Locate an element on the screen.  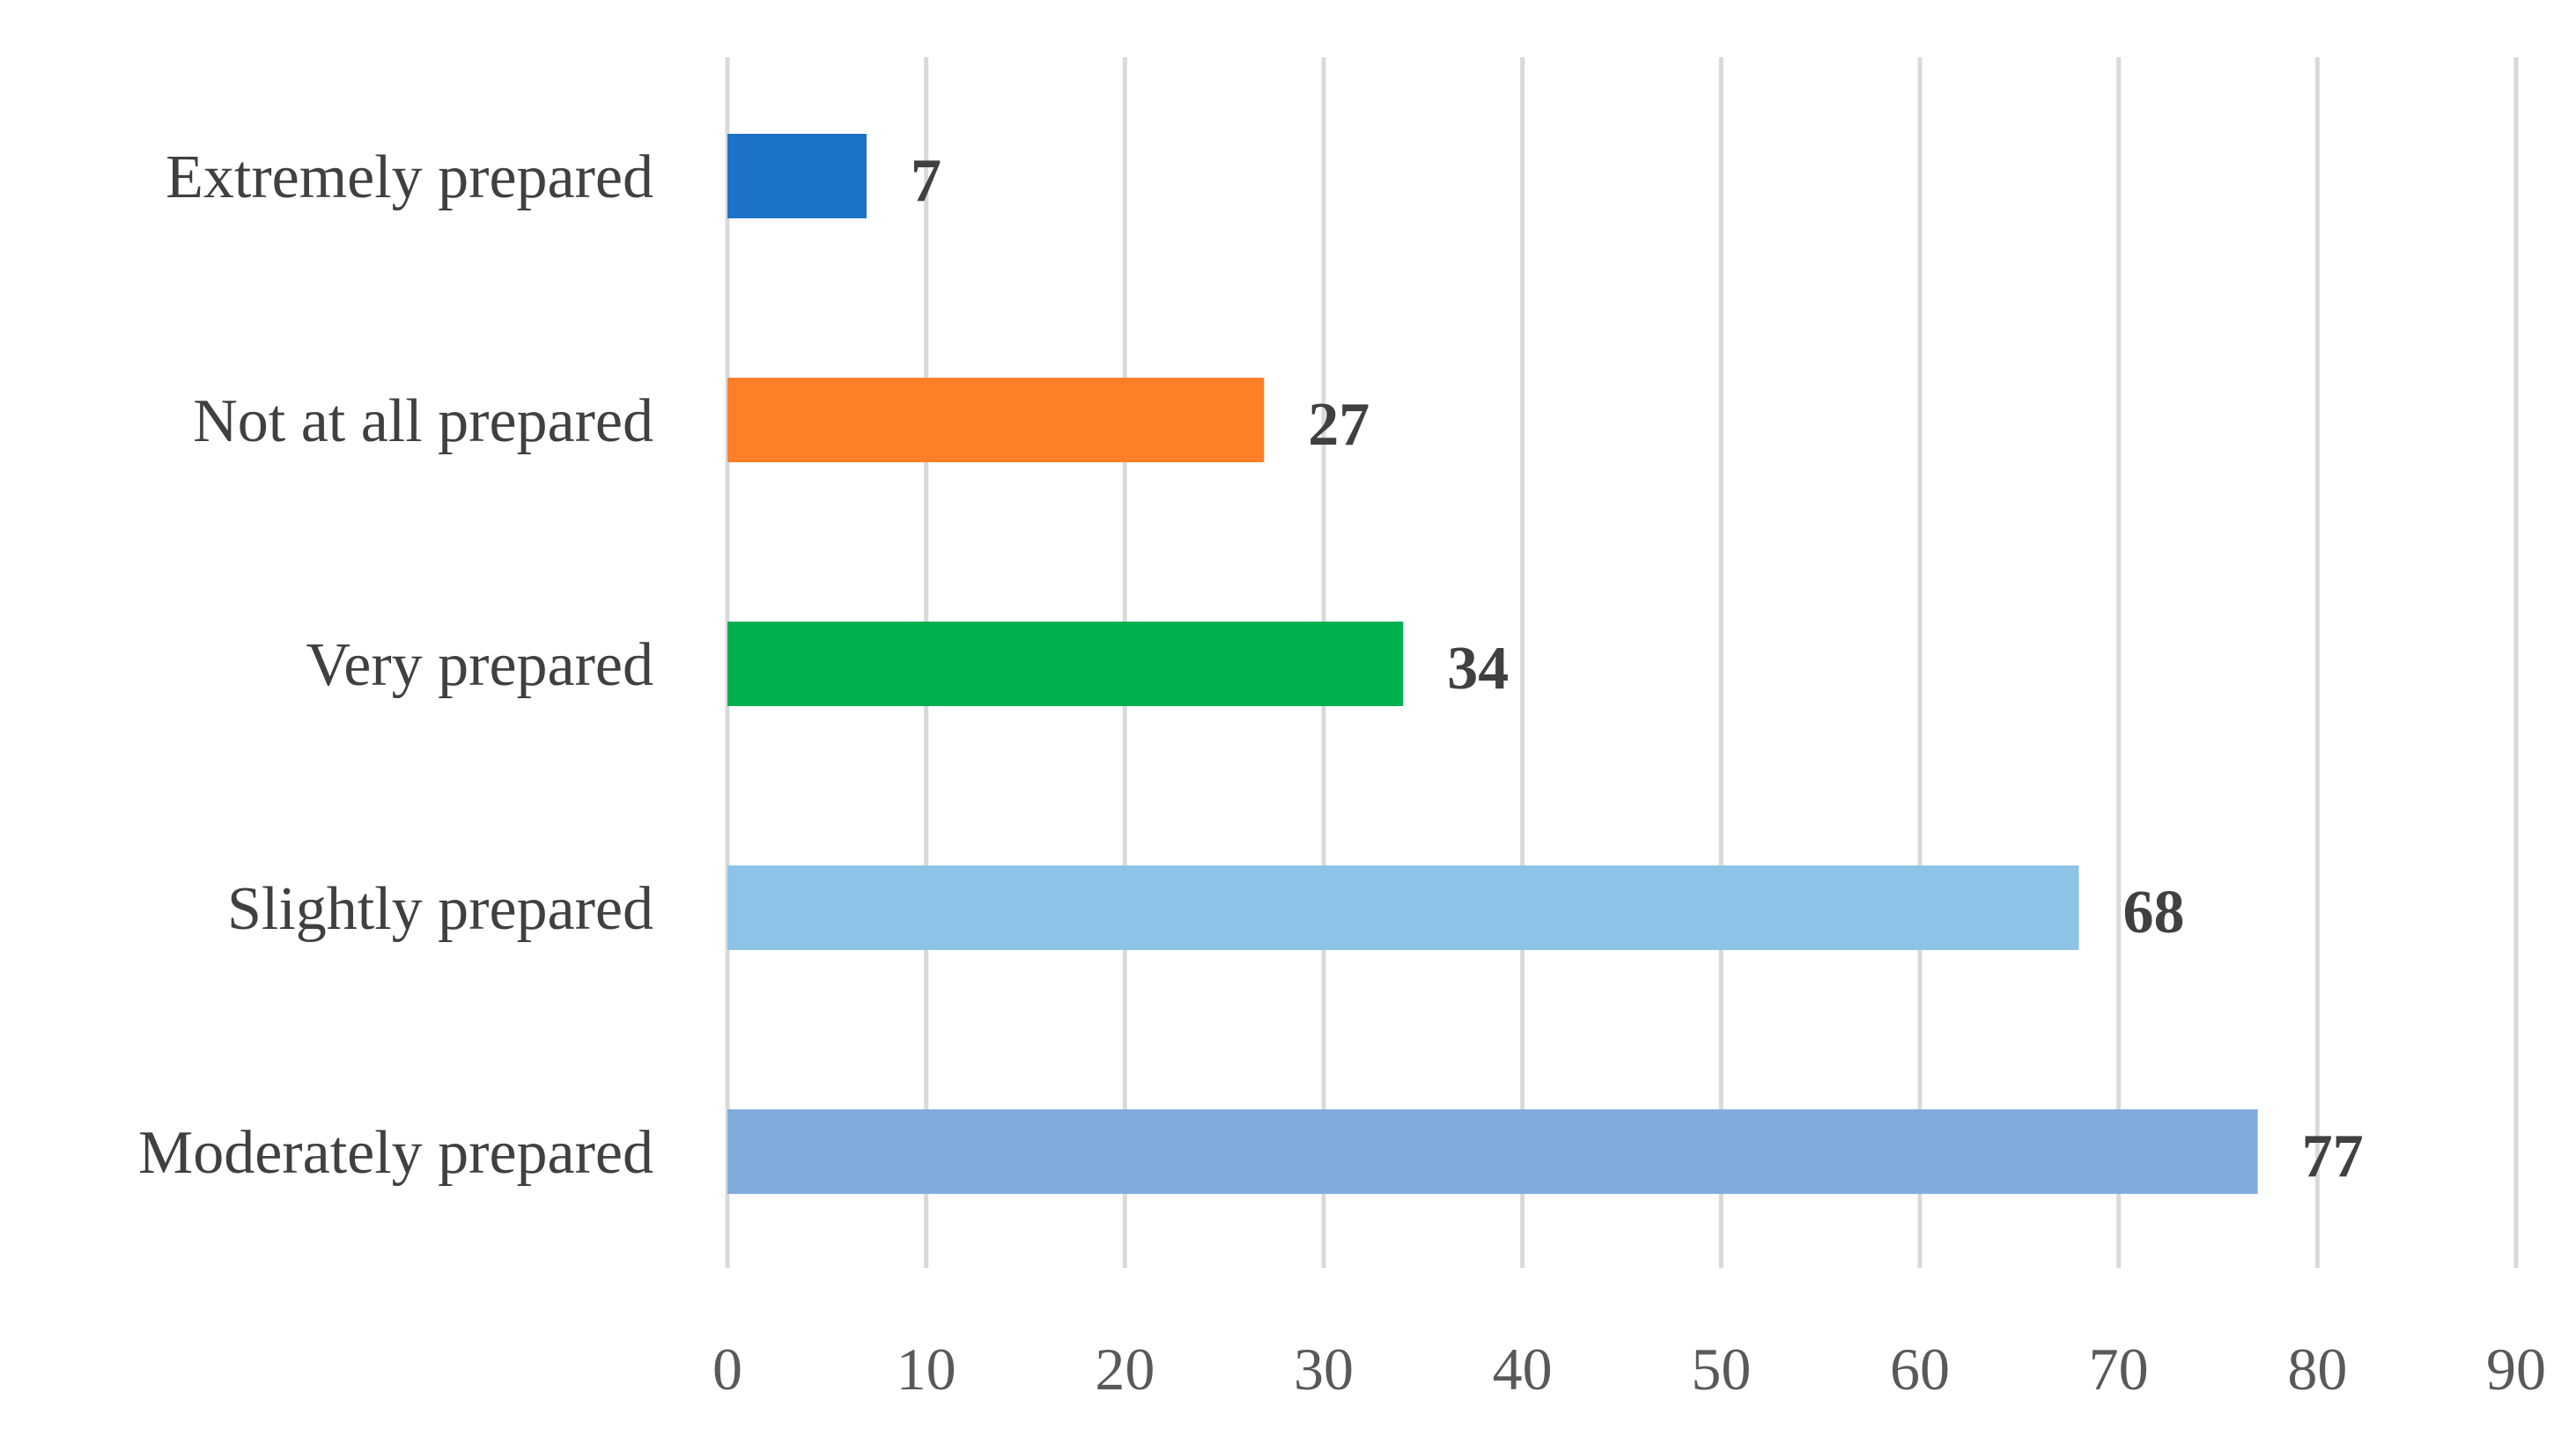
data-label-0: 7 is located at coordinates (926, 181).